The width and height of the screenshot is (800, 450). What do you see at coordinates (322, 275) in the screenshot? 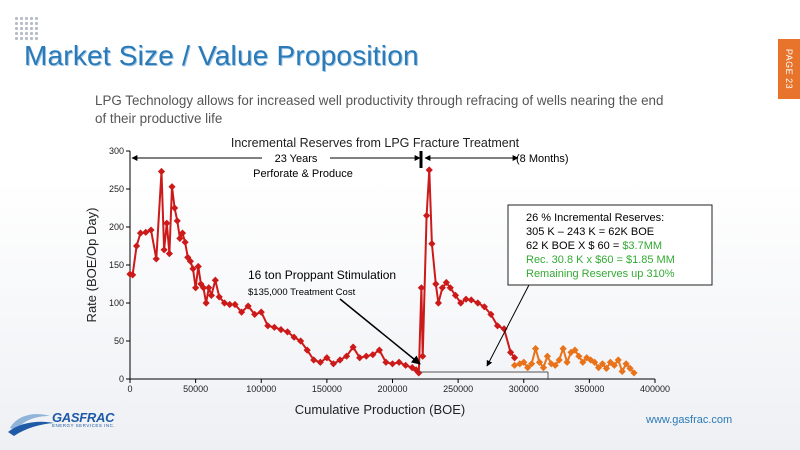
I see `stimulation-label: 16 ton Proppant Stimulation` at bounding box center [322, 275].